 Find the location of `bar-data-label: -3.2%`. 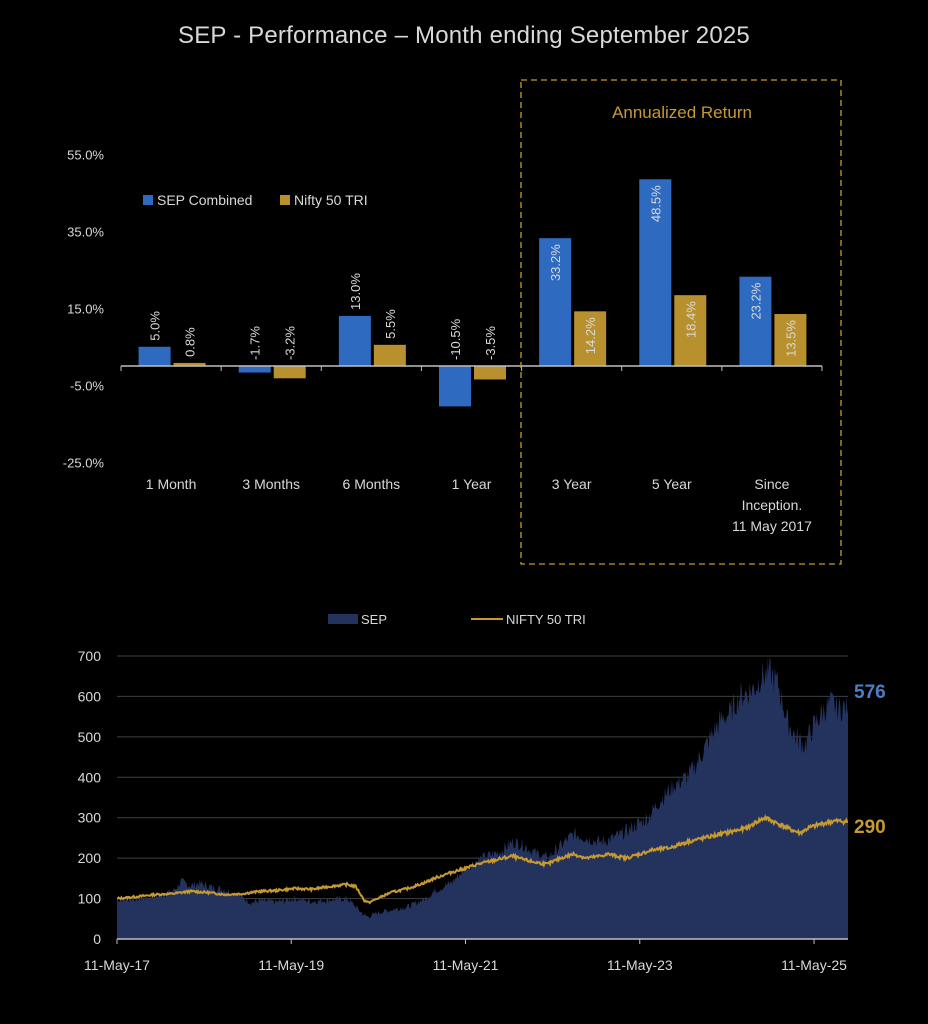

bar-data-label: -3.2% is located at coordinates (290, 343).